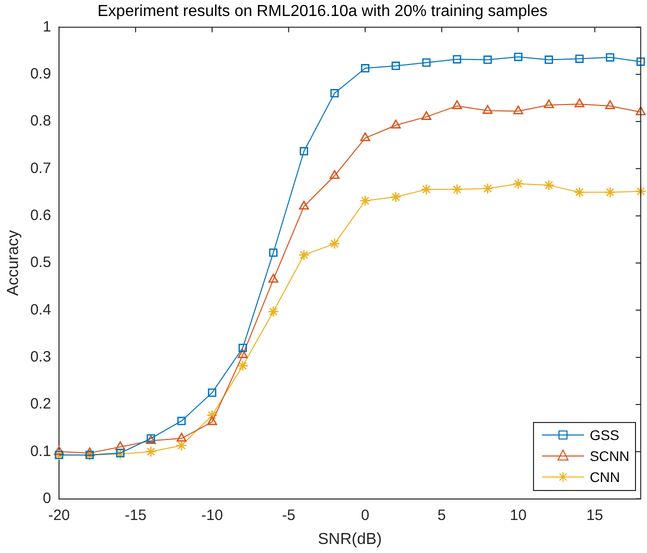  Describe the element at coordinates (41, 263) in the screenshot. I see `y-tick-label: 0.5` at that location.